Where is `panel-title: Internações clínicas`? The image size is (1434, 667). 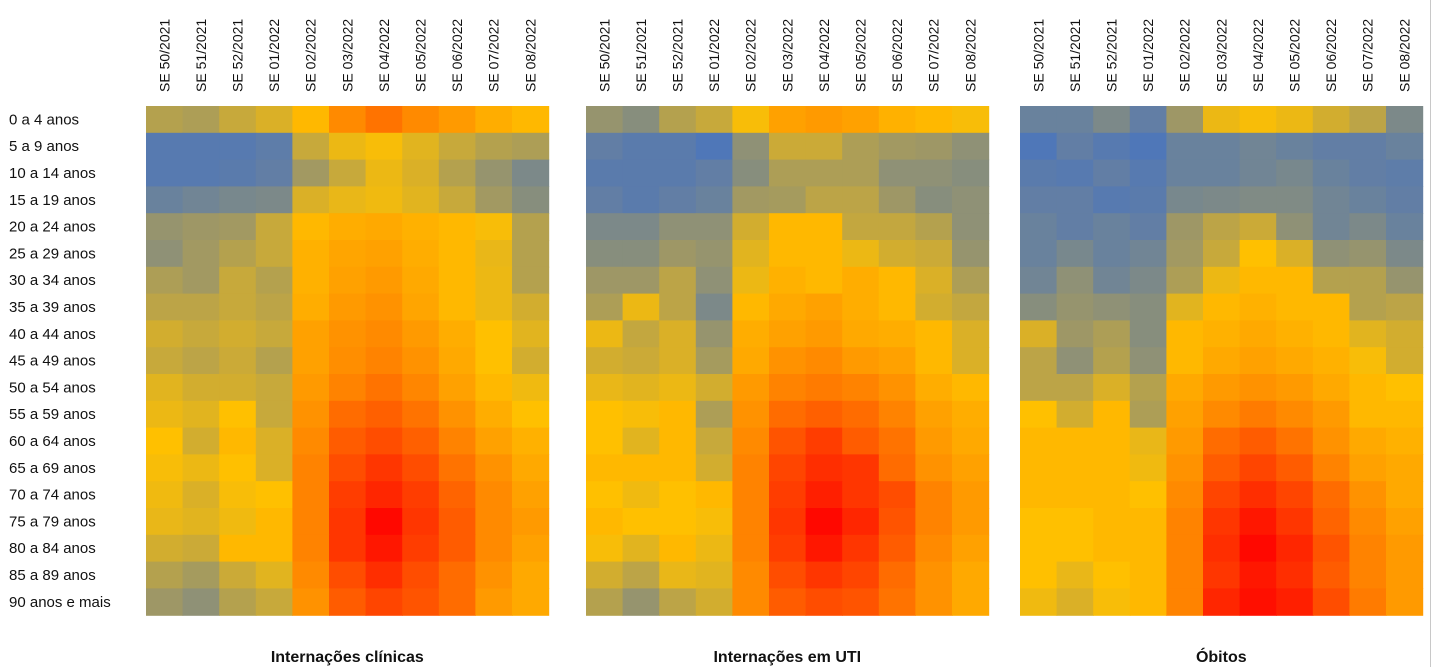
panel-title: Internações clínicas is located at coordinates (347, 657).